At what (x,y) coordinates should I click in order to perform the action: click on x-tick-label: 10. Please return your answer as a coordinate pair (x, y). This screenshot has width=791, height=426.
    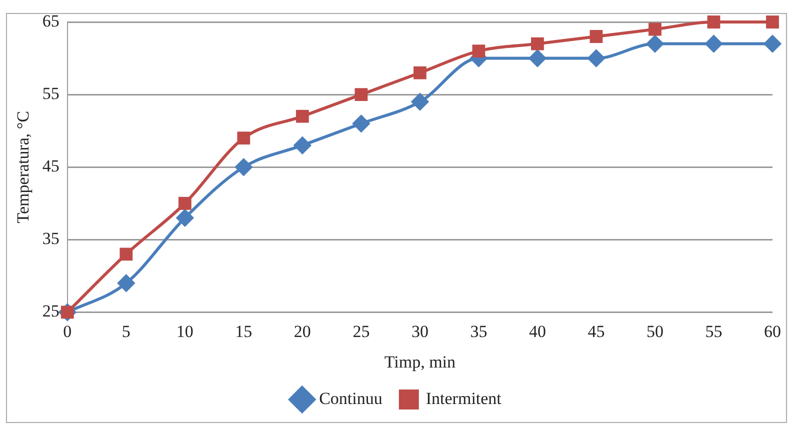
    Looking at the image, I should click on (185, 331).